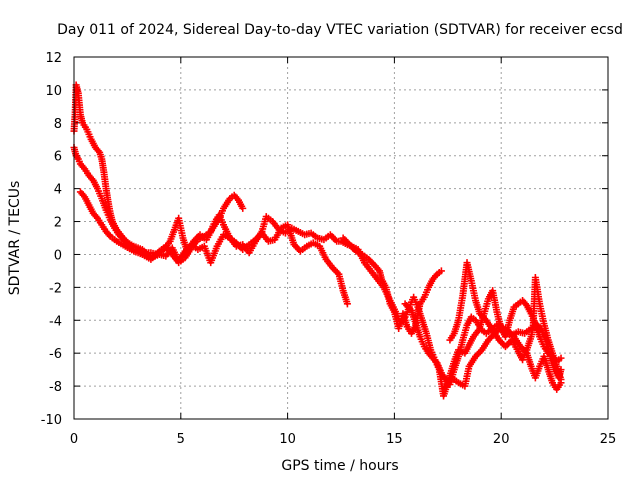 This screenshot has height=480, width=640. I want to click on y-tick-label: -4, so click(55, 321).